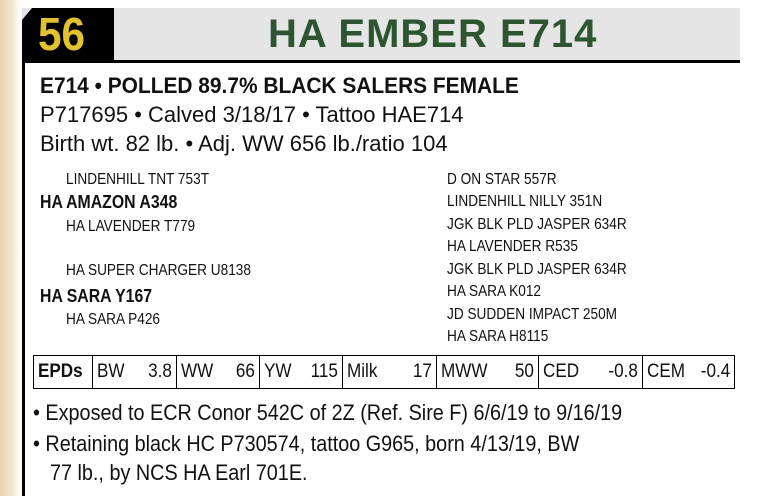  Describe the element at coordinates (498, 336) in the screenshot. I see `grandparent: HA SARA H8115` at that location.